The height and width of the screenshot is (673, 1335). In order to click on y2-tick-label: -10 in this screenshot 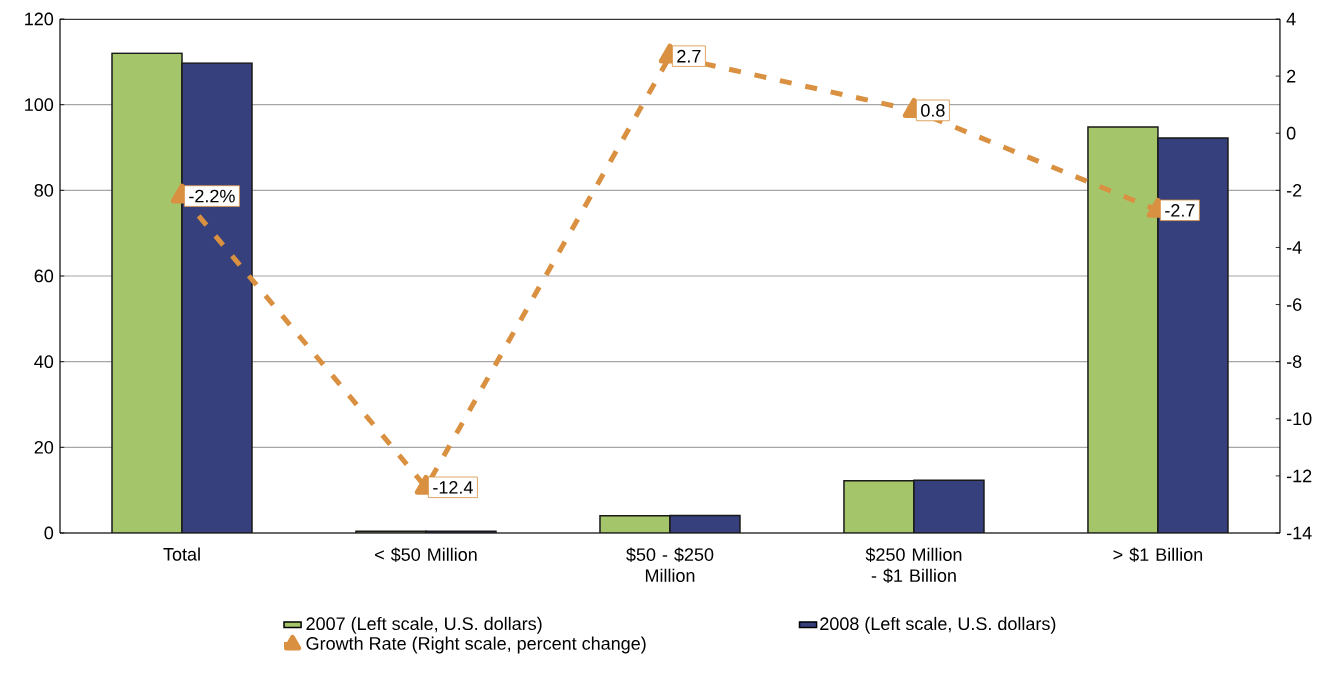, I will do `click(1299, 419)`.